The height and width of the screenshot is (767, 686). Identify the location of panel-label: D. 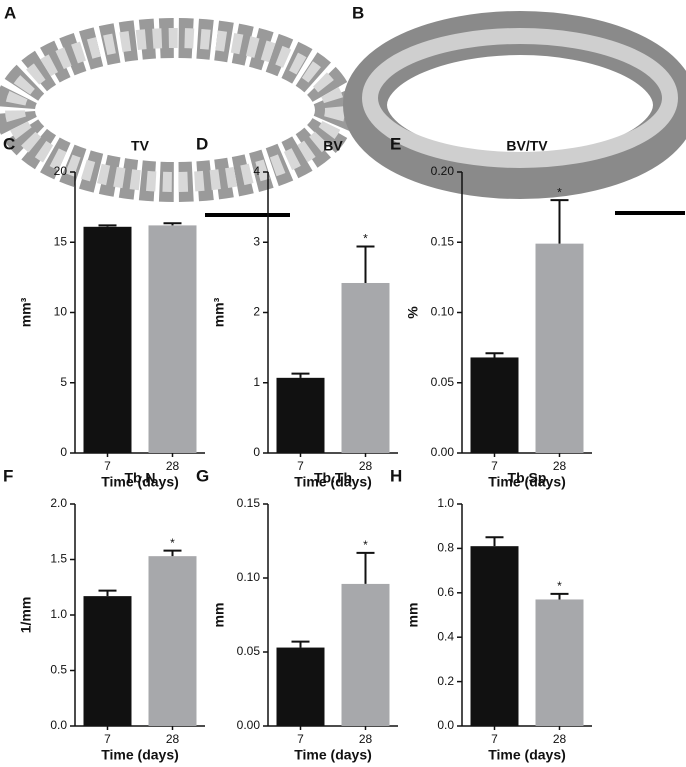
(202, 143).